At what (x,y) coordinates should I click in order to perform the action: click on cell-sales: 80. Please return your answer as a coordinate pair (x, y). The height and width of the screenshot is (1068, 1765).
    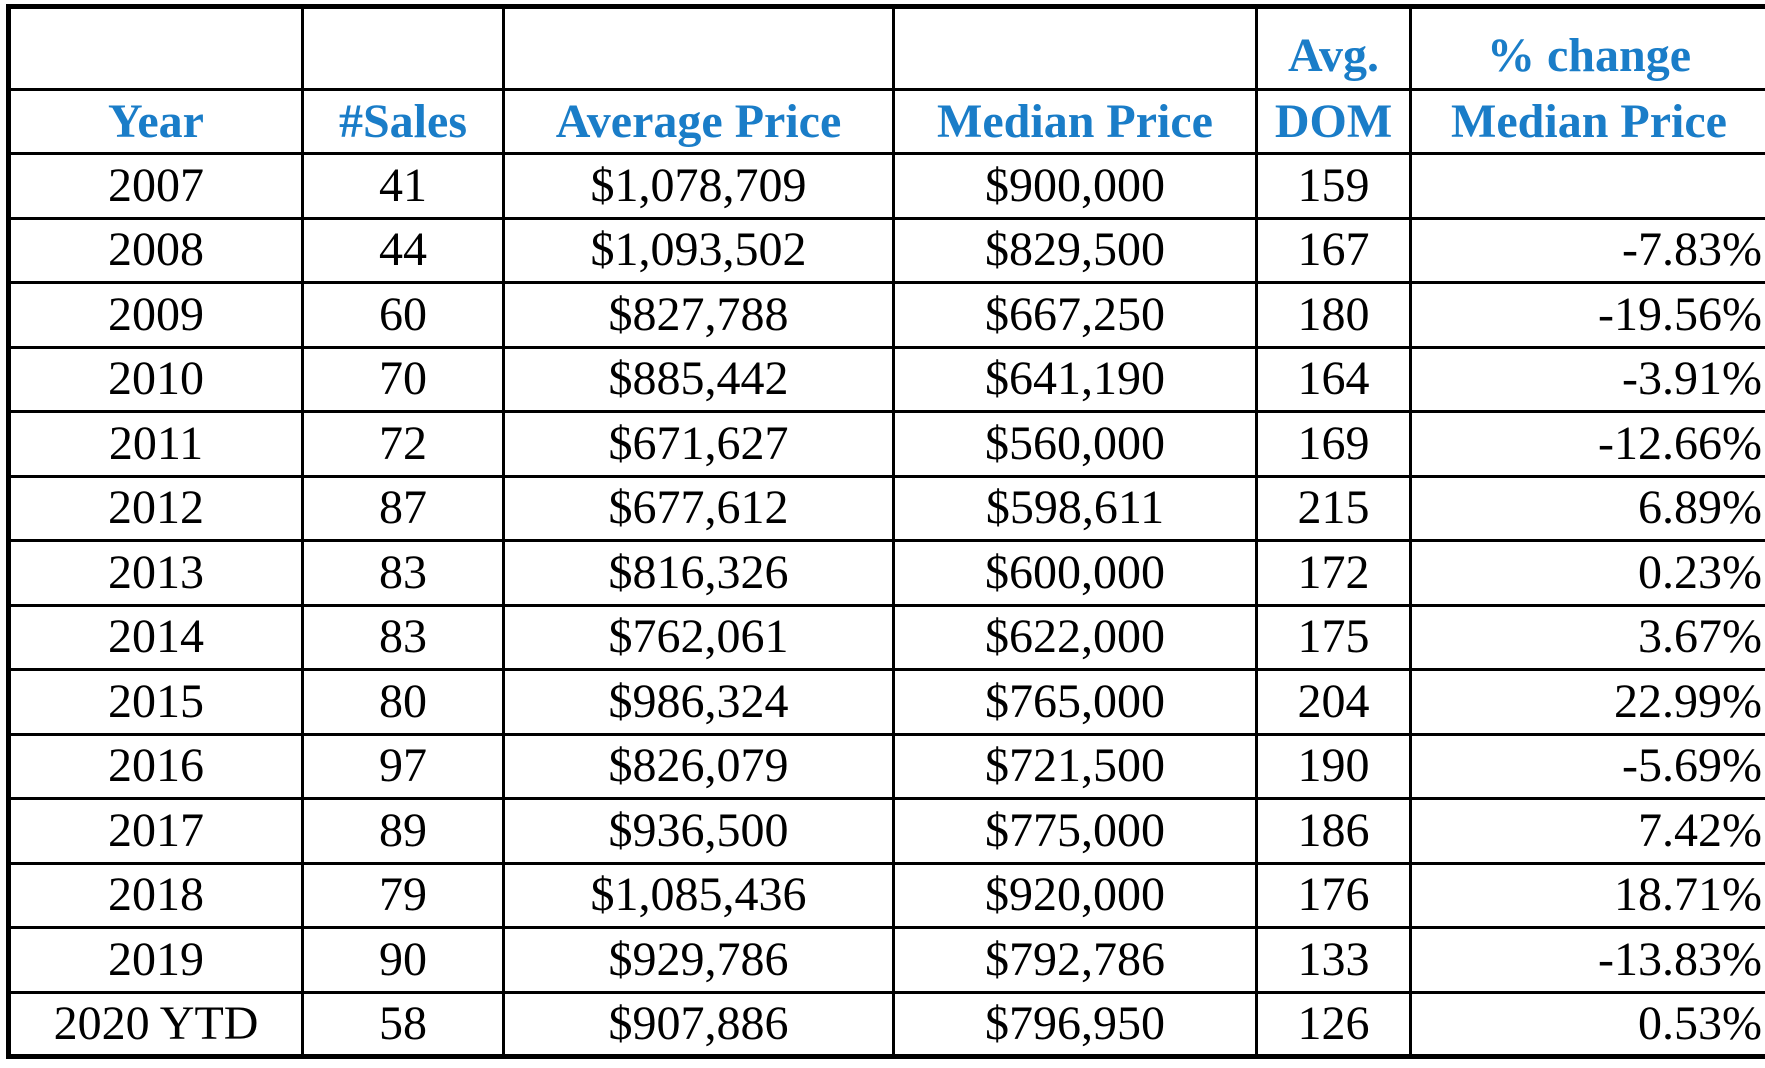
    Looking at the image, I should click on (403, 702).